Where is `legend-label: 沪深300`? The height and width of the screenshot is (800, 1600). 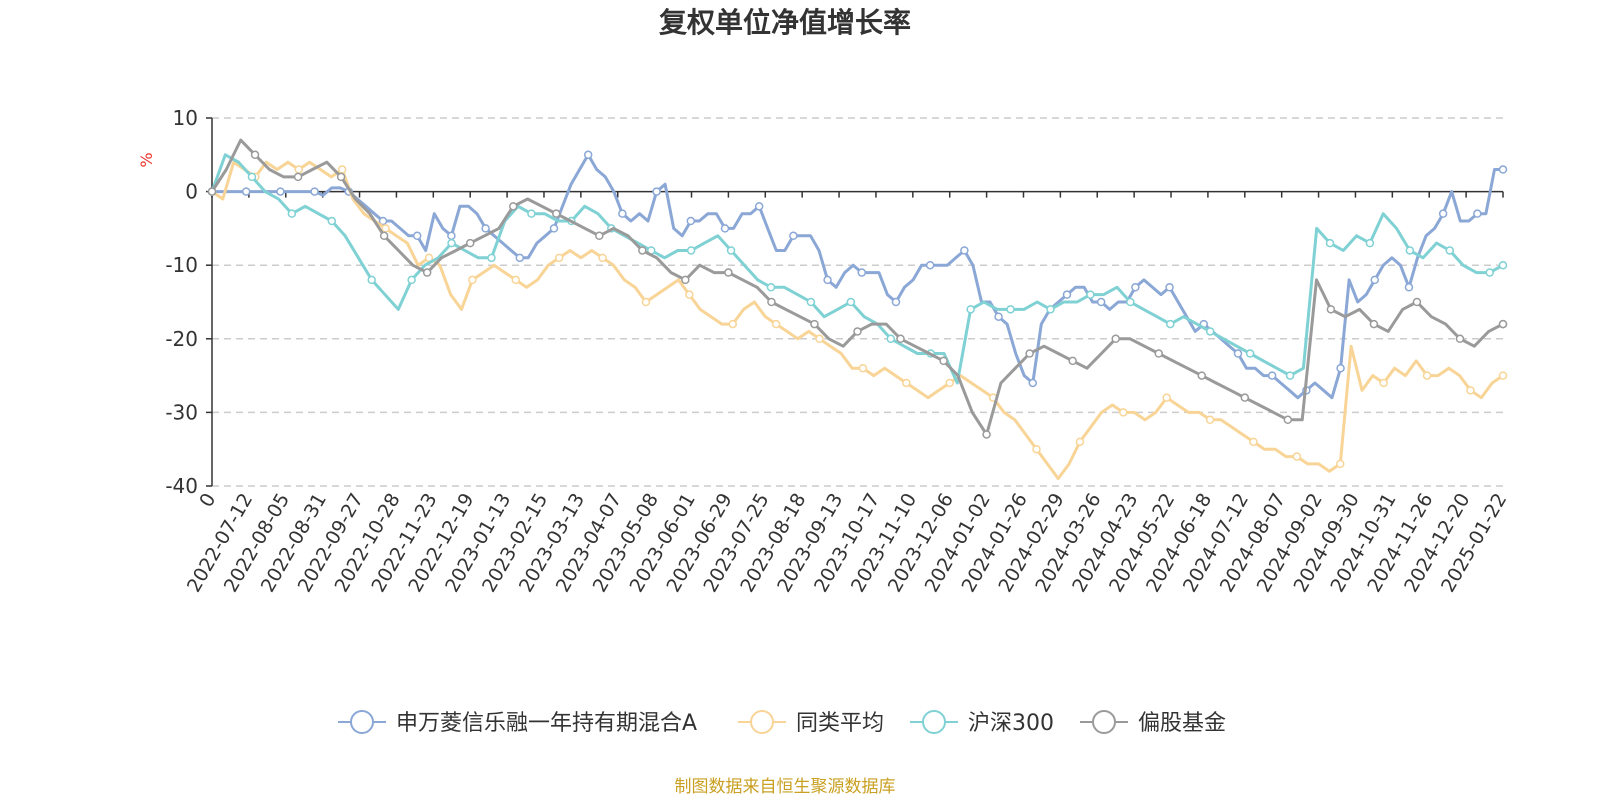 legend-label: 沪深300 is located at coordinates (1011, 723).